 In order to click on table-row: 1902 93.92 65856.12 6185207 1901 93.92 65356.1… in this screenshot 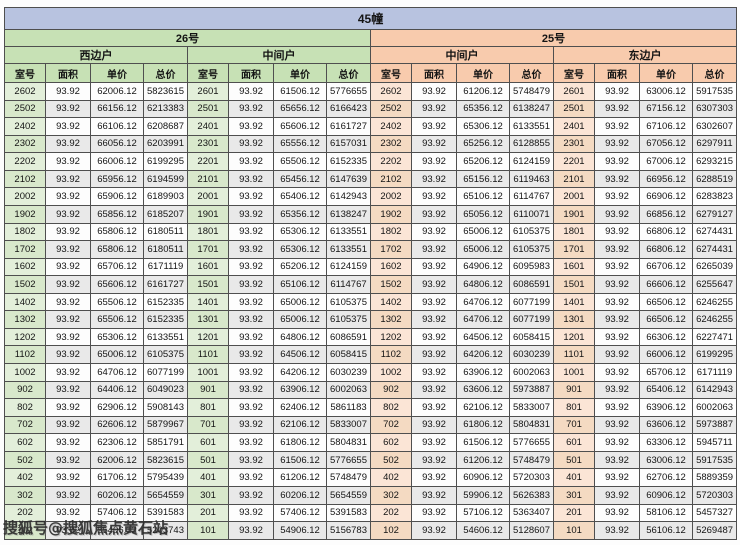, I will do `click(371, 214)`.